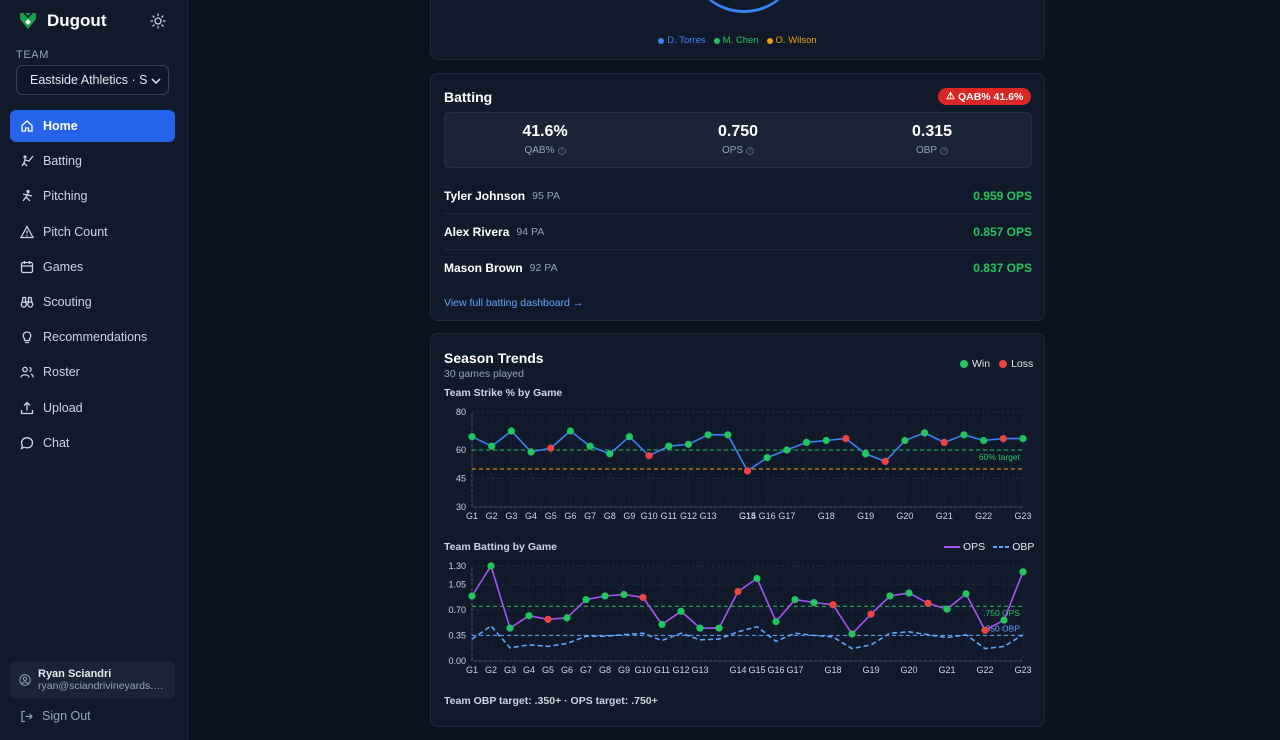 This screenshot has height=740, width=1280. What do you see at coordinates (796, 40) in the screenshot?
I see `legend-label: O. Wilson` at bounding box center [796, 40].